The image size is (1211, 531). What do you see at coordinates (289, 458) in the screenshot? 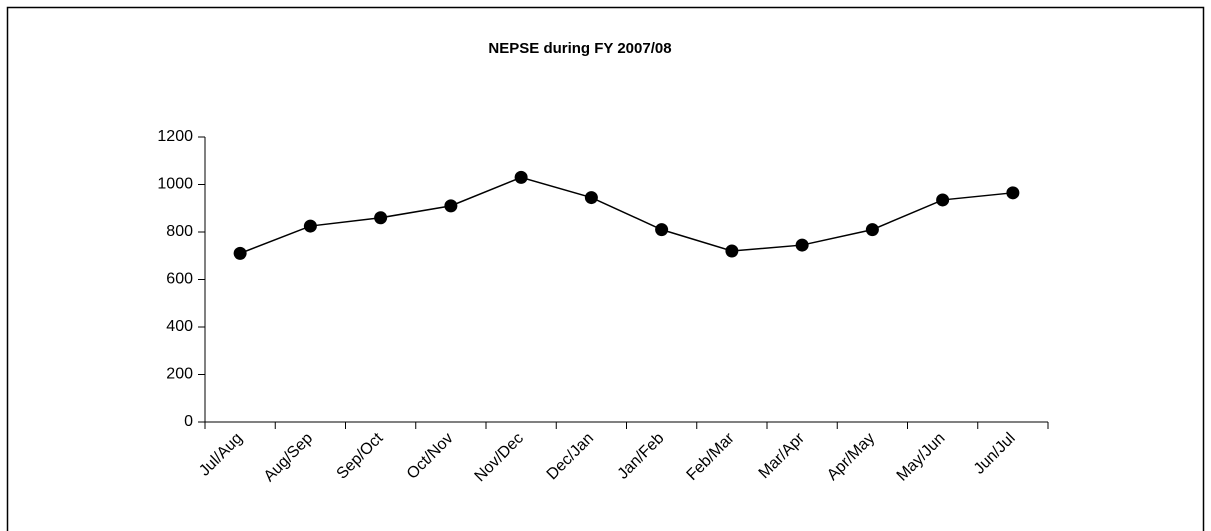
I see `x-tick-label: Aug/Sep` at bounding box center [289, 458].